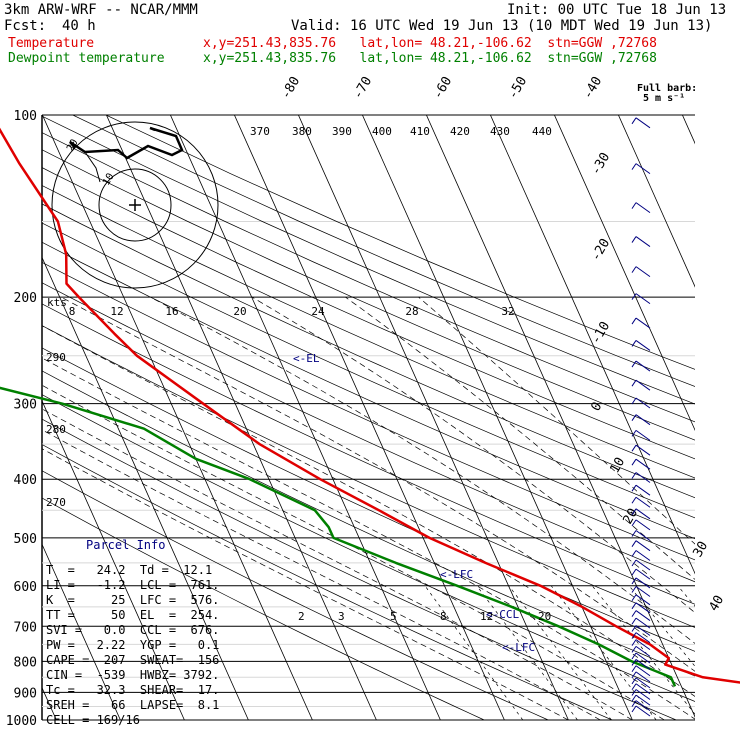 The height and width of the screenshot is (740, 740). I want to click on parcel-row-sreh: SREH = 66 LAPSE= 8.1, so click(133, 705).